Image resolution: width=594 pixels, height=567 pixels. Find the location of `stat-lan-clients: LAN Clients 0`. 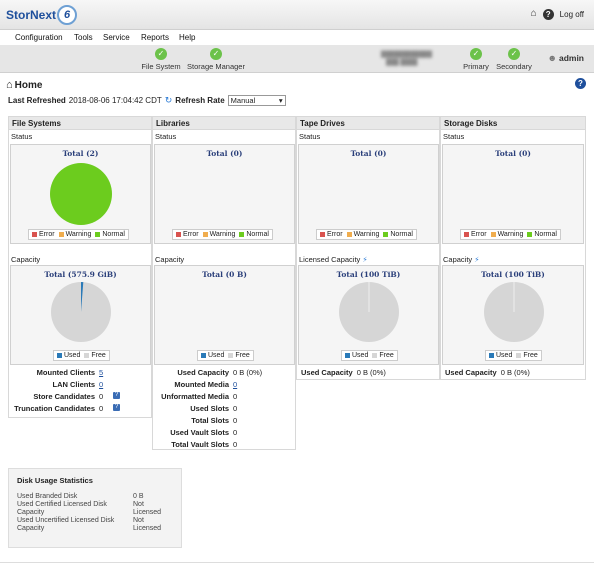

stat-lan-clients: LAN Clients 0 is located at coordinates (56, 384).